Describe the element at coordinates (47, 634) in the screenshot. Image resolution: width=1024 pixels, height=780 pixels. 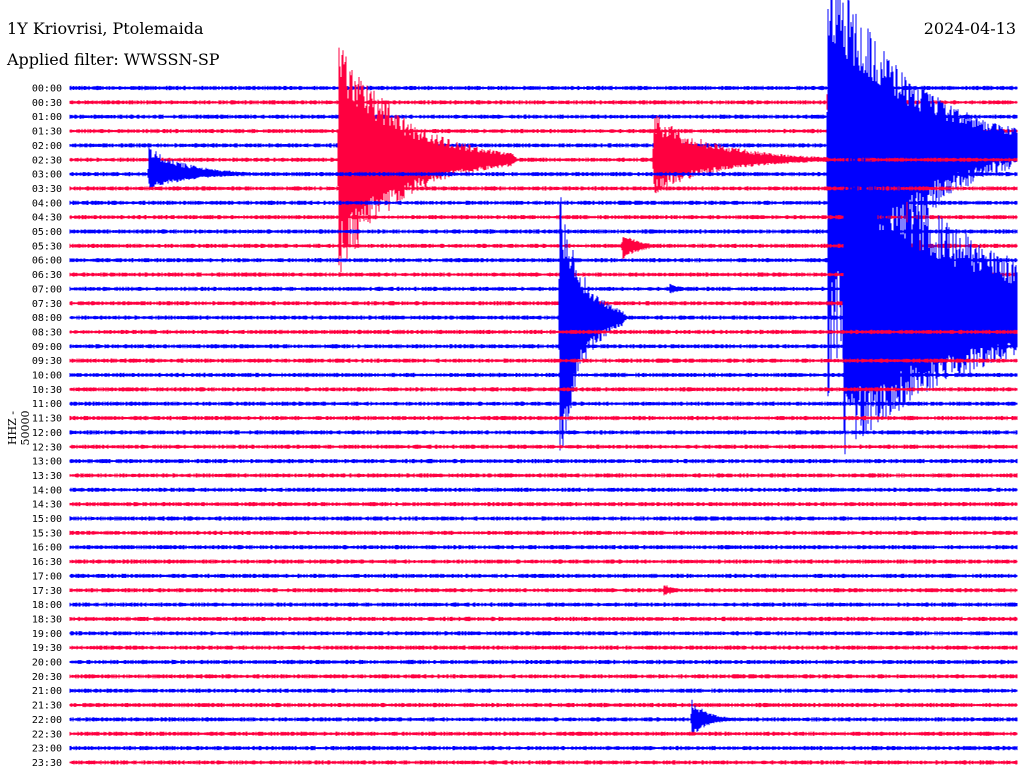
I see `time-tick-label: 19:00` at that location.